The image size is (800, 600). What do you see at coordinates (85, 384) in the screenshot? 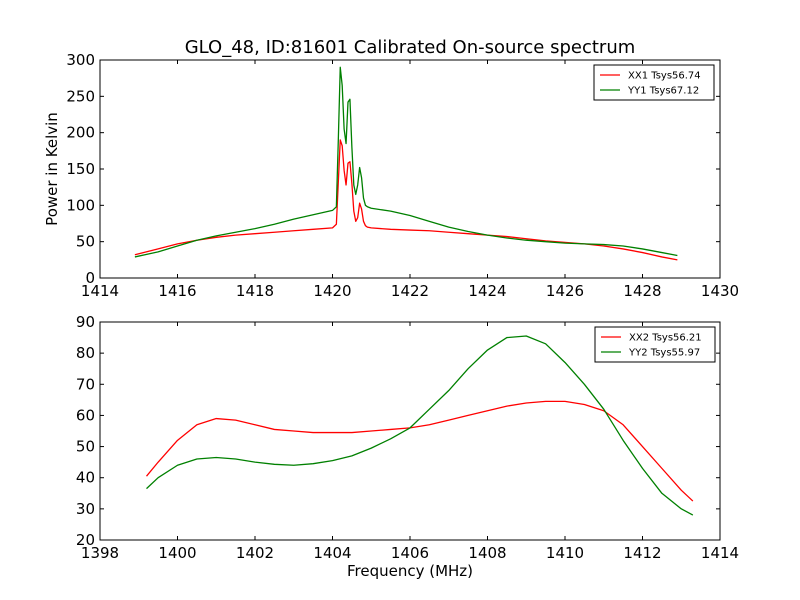
I see `y-tick-label: 70` at bounding box center [85, 384].